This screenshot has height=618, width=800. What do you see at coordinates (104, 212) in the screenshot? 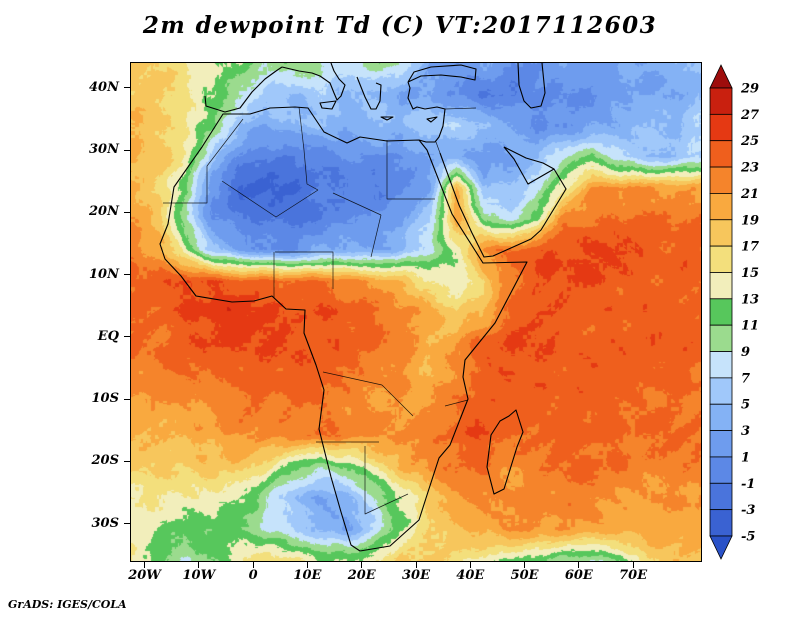
I see `lat-tick-label: 20N` at bounding box center [104, 212].